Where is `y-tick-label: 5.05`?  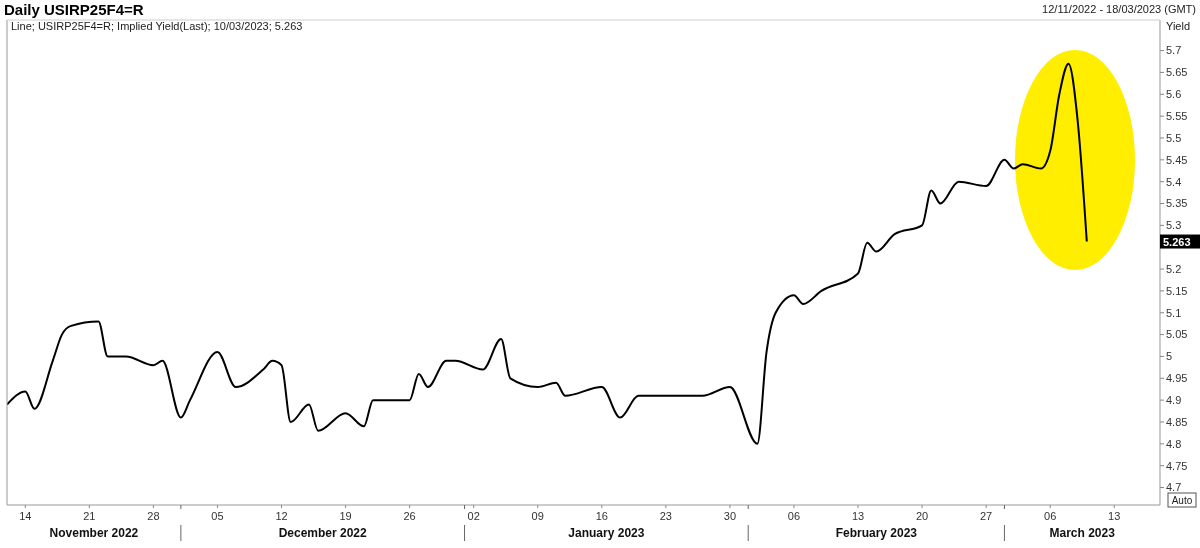
y-tick-label: 5.05 is located at coordinates (1177, 334).